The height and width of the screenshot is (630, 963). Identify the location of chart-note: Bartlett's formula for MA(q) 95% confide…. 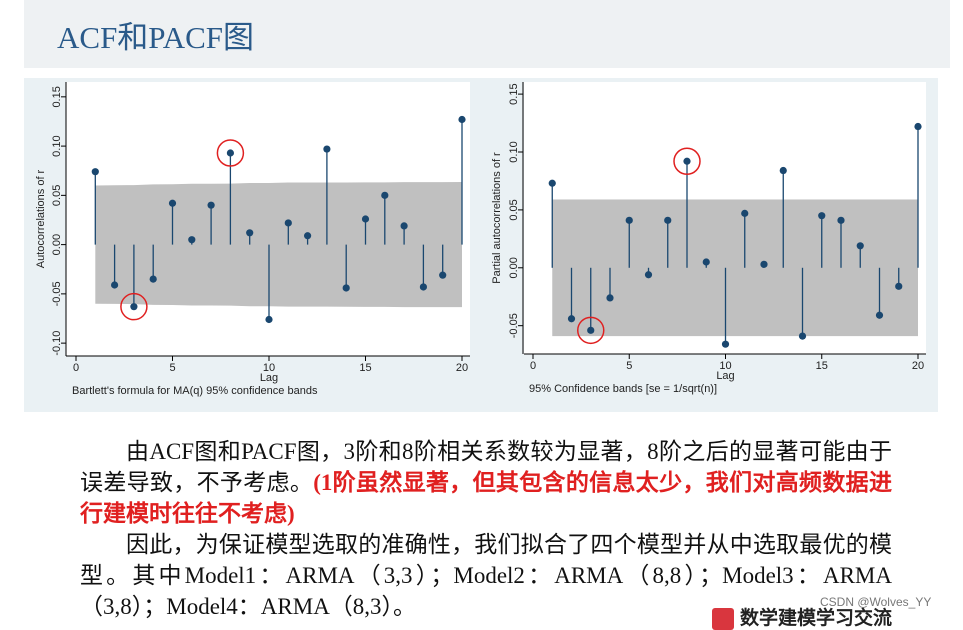
(195, 391).